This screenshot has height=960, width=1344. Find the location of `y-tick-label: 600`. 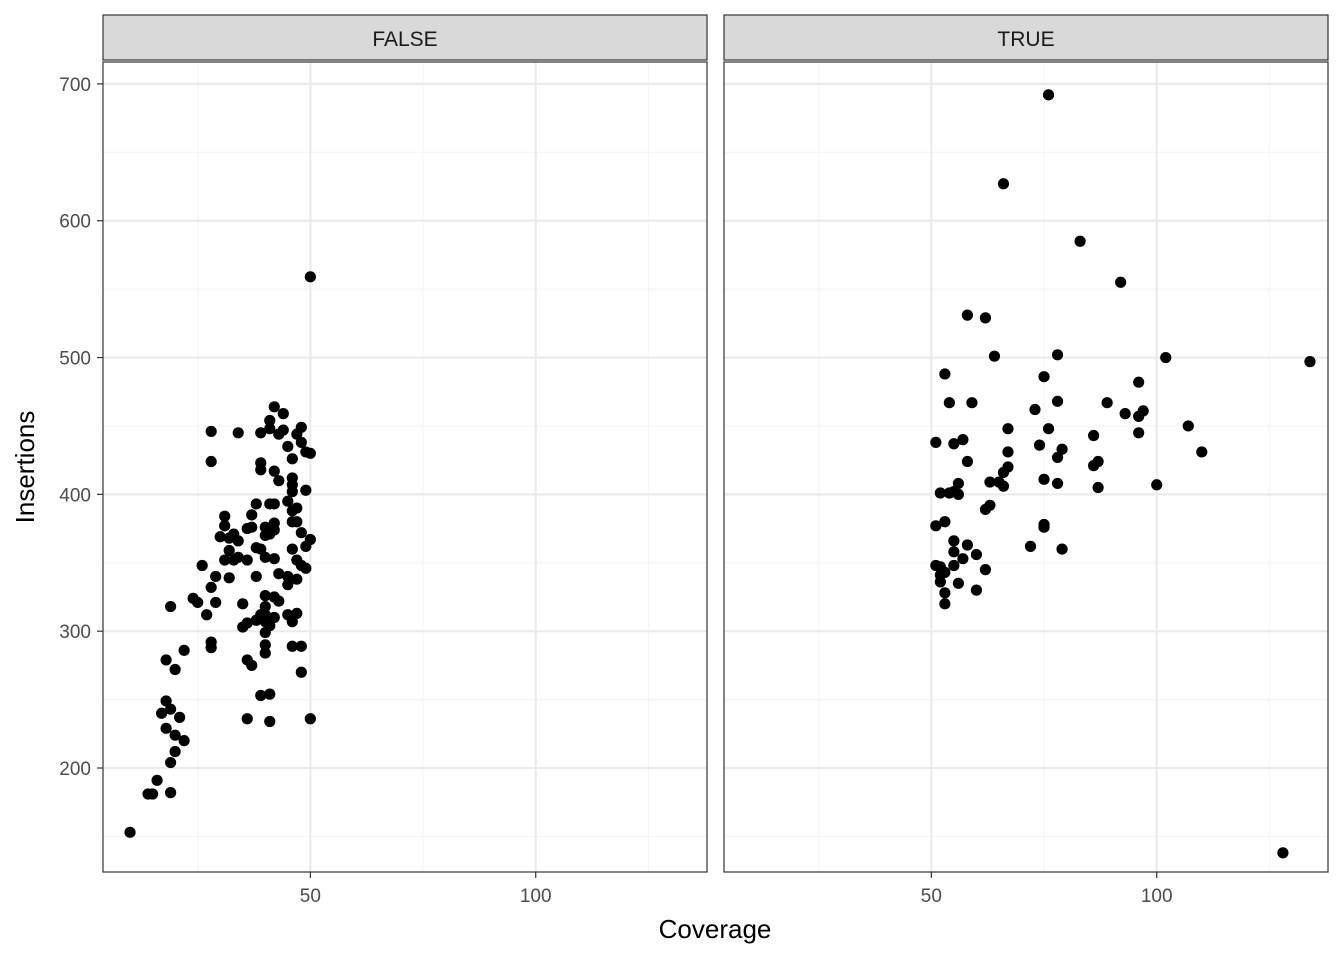

y-tick-label: 600 is located at coordinates (75, 222).